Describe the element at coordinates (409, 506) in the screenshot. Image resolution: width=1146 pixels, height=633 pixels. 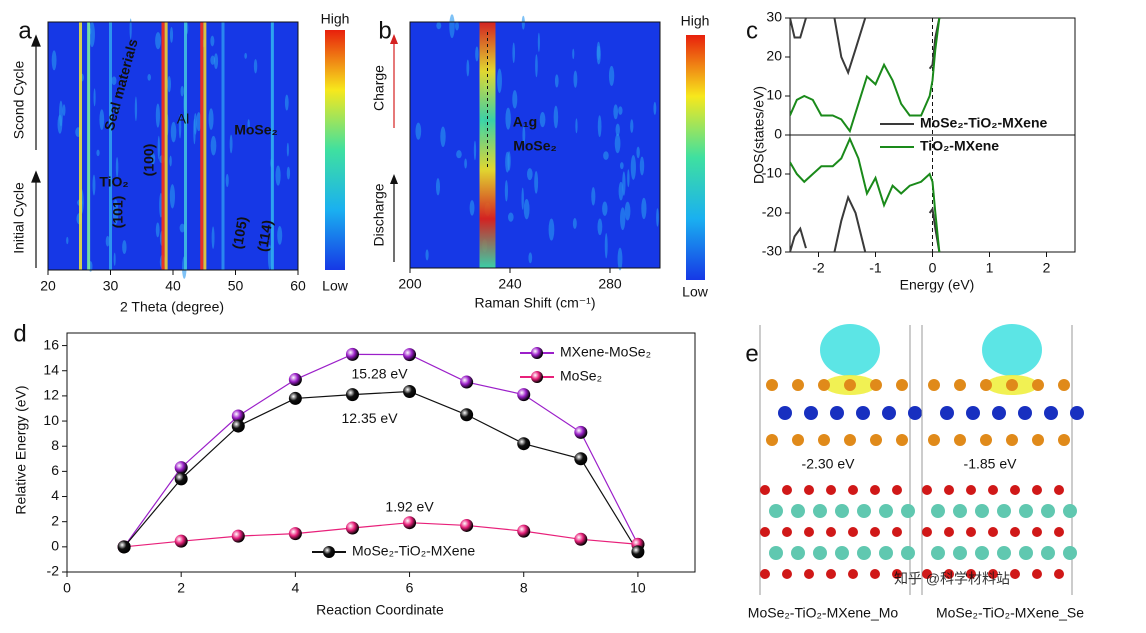
I see `value-label: 1.92 eV` at that location.